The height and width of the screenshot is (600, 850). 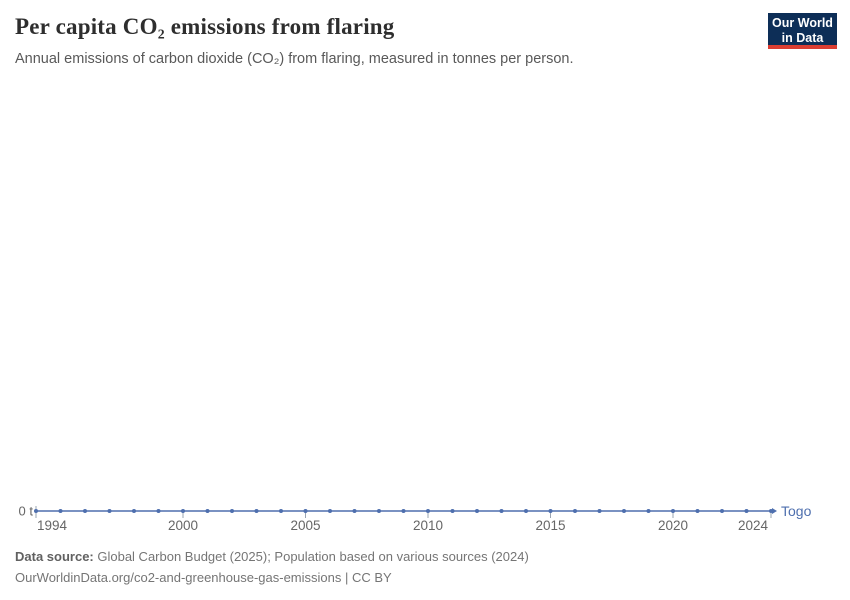 What do you see at coordinates (26, 511) in the screenshot?
I see `y-axis-zero-label: 0 t` at bounding box center [26, 511].